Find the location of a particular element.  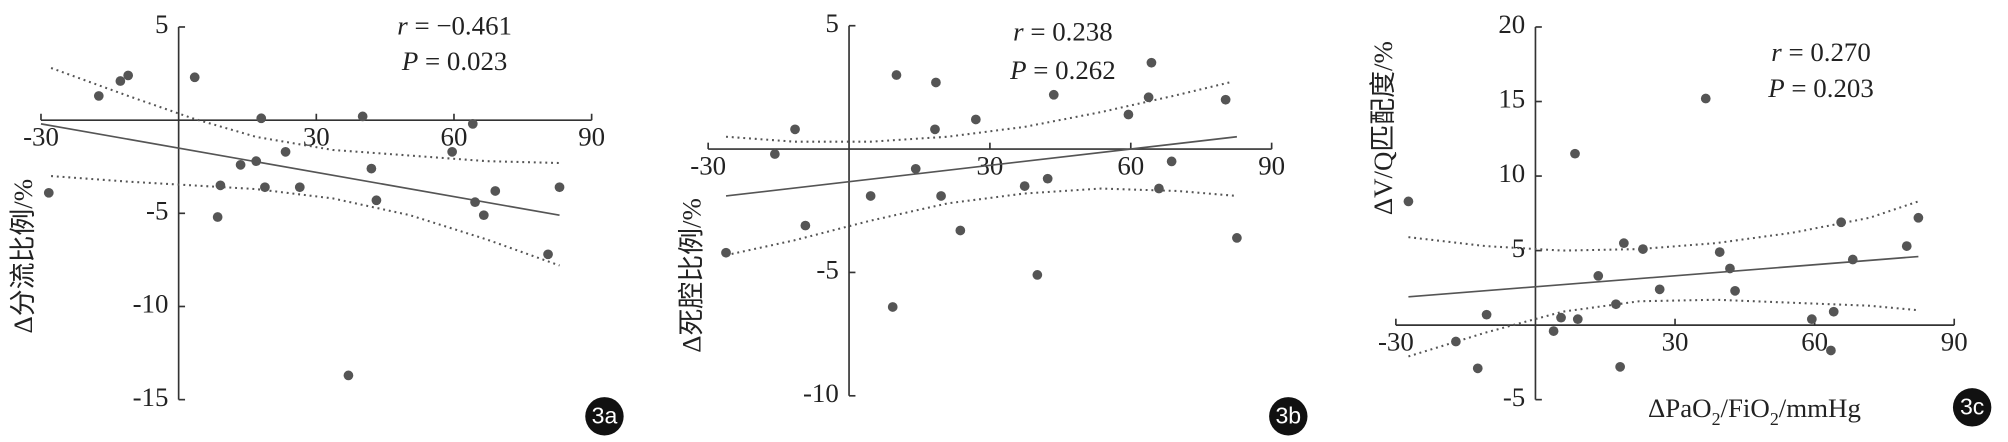

x-tick-label: 30 is located at coordinates (1675, 341).